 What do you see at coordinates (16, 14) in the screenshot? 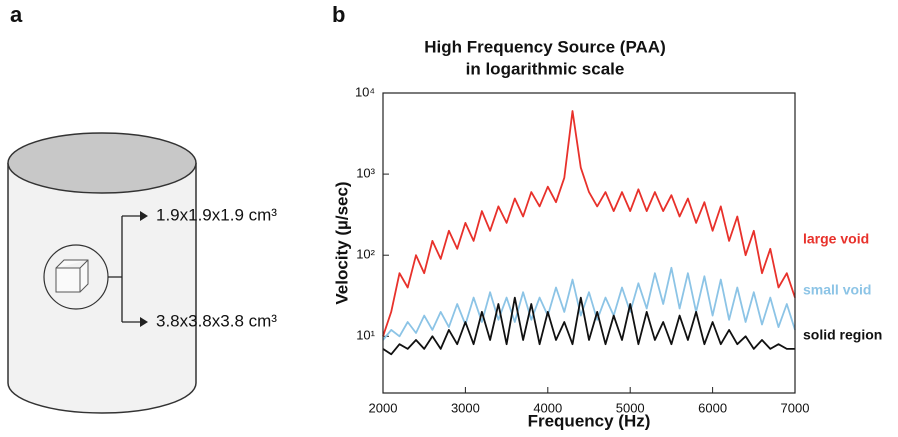
I see `panel-label: a` at bounding box center [16, 14].